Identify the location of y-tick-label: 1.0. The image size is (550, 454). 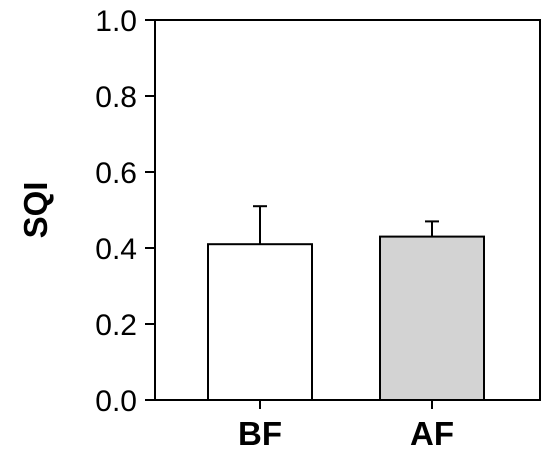
(116, 21).